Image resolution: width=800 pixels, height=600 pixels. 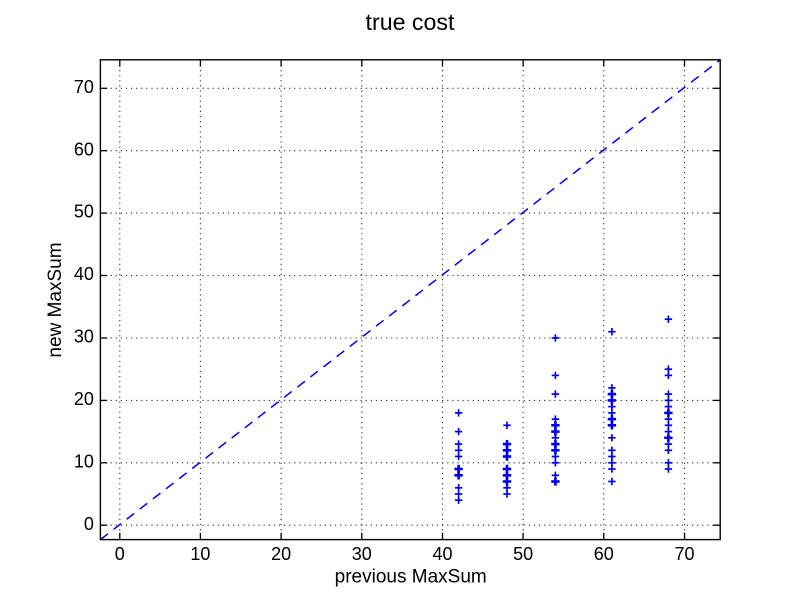 What do you see at coordinates (410, 22) in the screenshot?
I see `svg-text: true cost` at bounding box center [410, 22].